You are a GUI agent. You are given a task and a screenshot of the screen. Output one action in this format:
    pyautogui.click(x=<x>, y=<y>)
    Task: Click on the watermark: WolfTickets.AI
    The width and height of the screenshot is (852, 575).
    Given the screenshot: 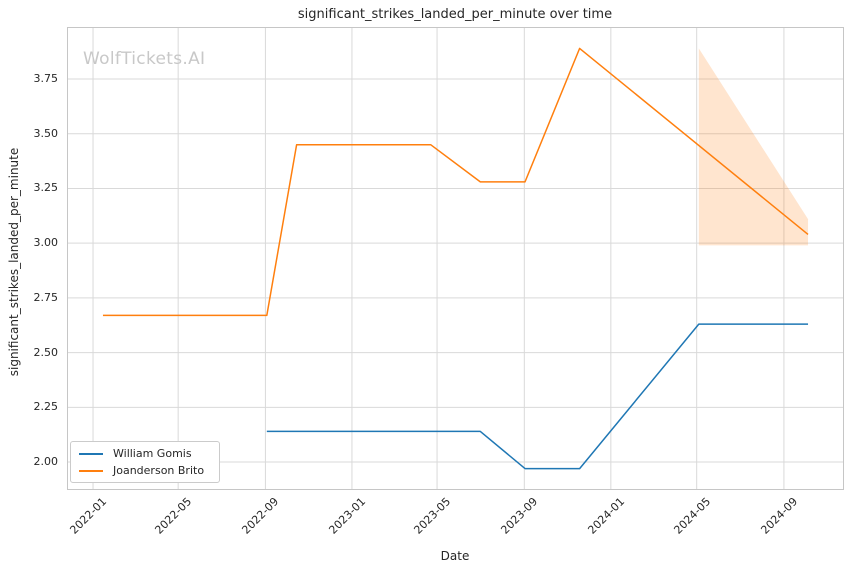 What is the action you would take?
    pyautogui.click(x=144, y=59)
    